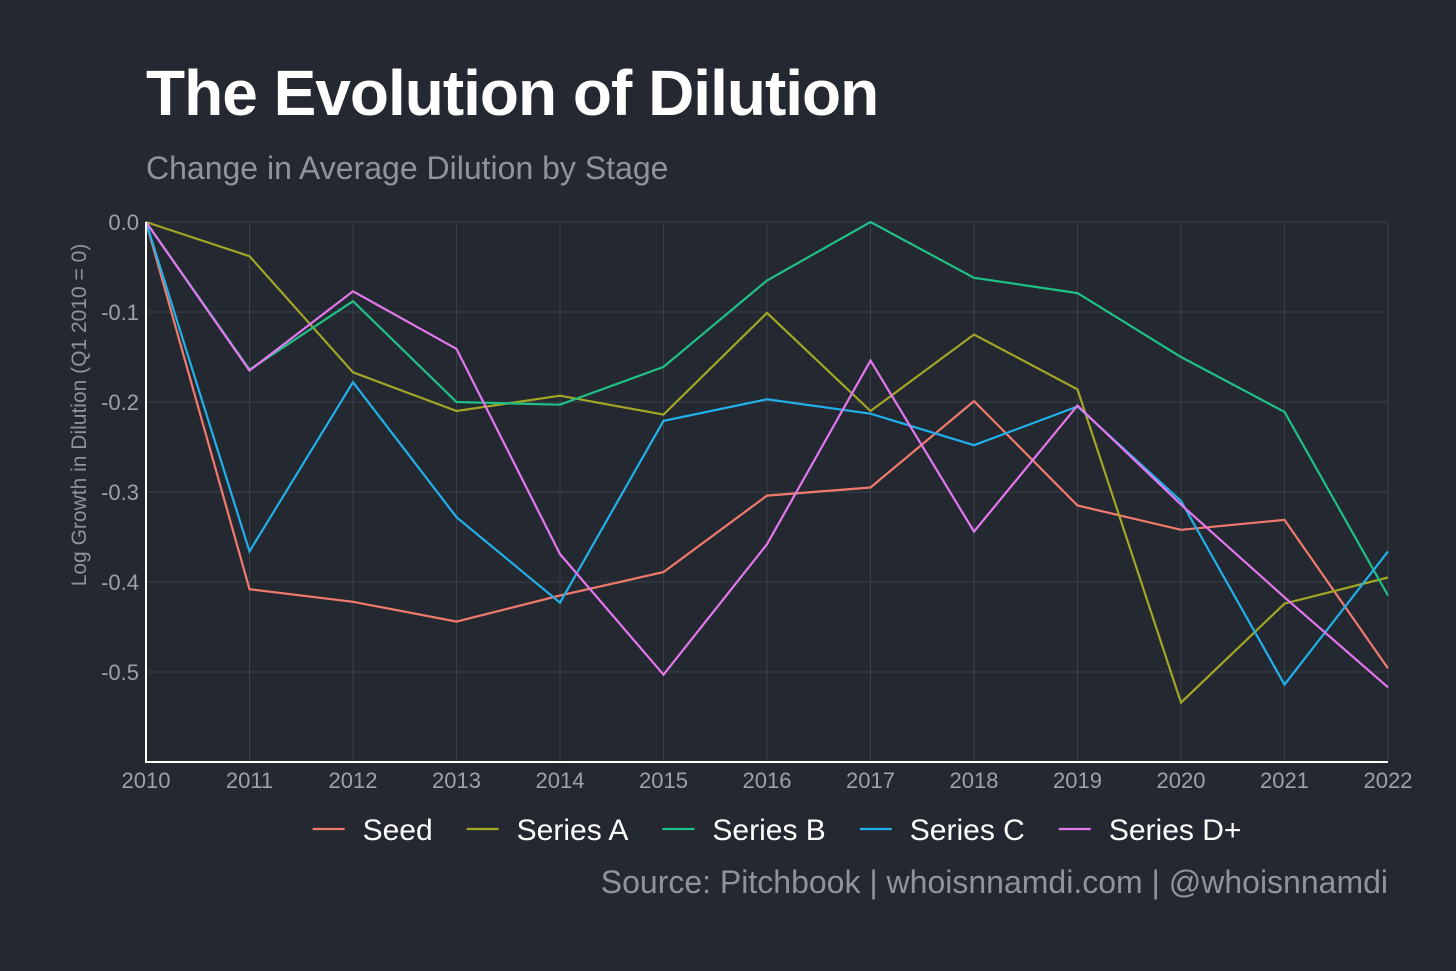  What do you see at coordinates (573, 830) in the screenshot?
I see `legend-label-series-a: Series A` at bounding box center [573, 830].